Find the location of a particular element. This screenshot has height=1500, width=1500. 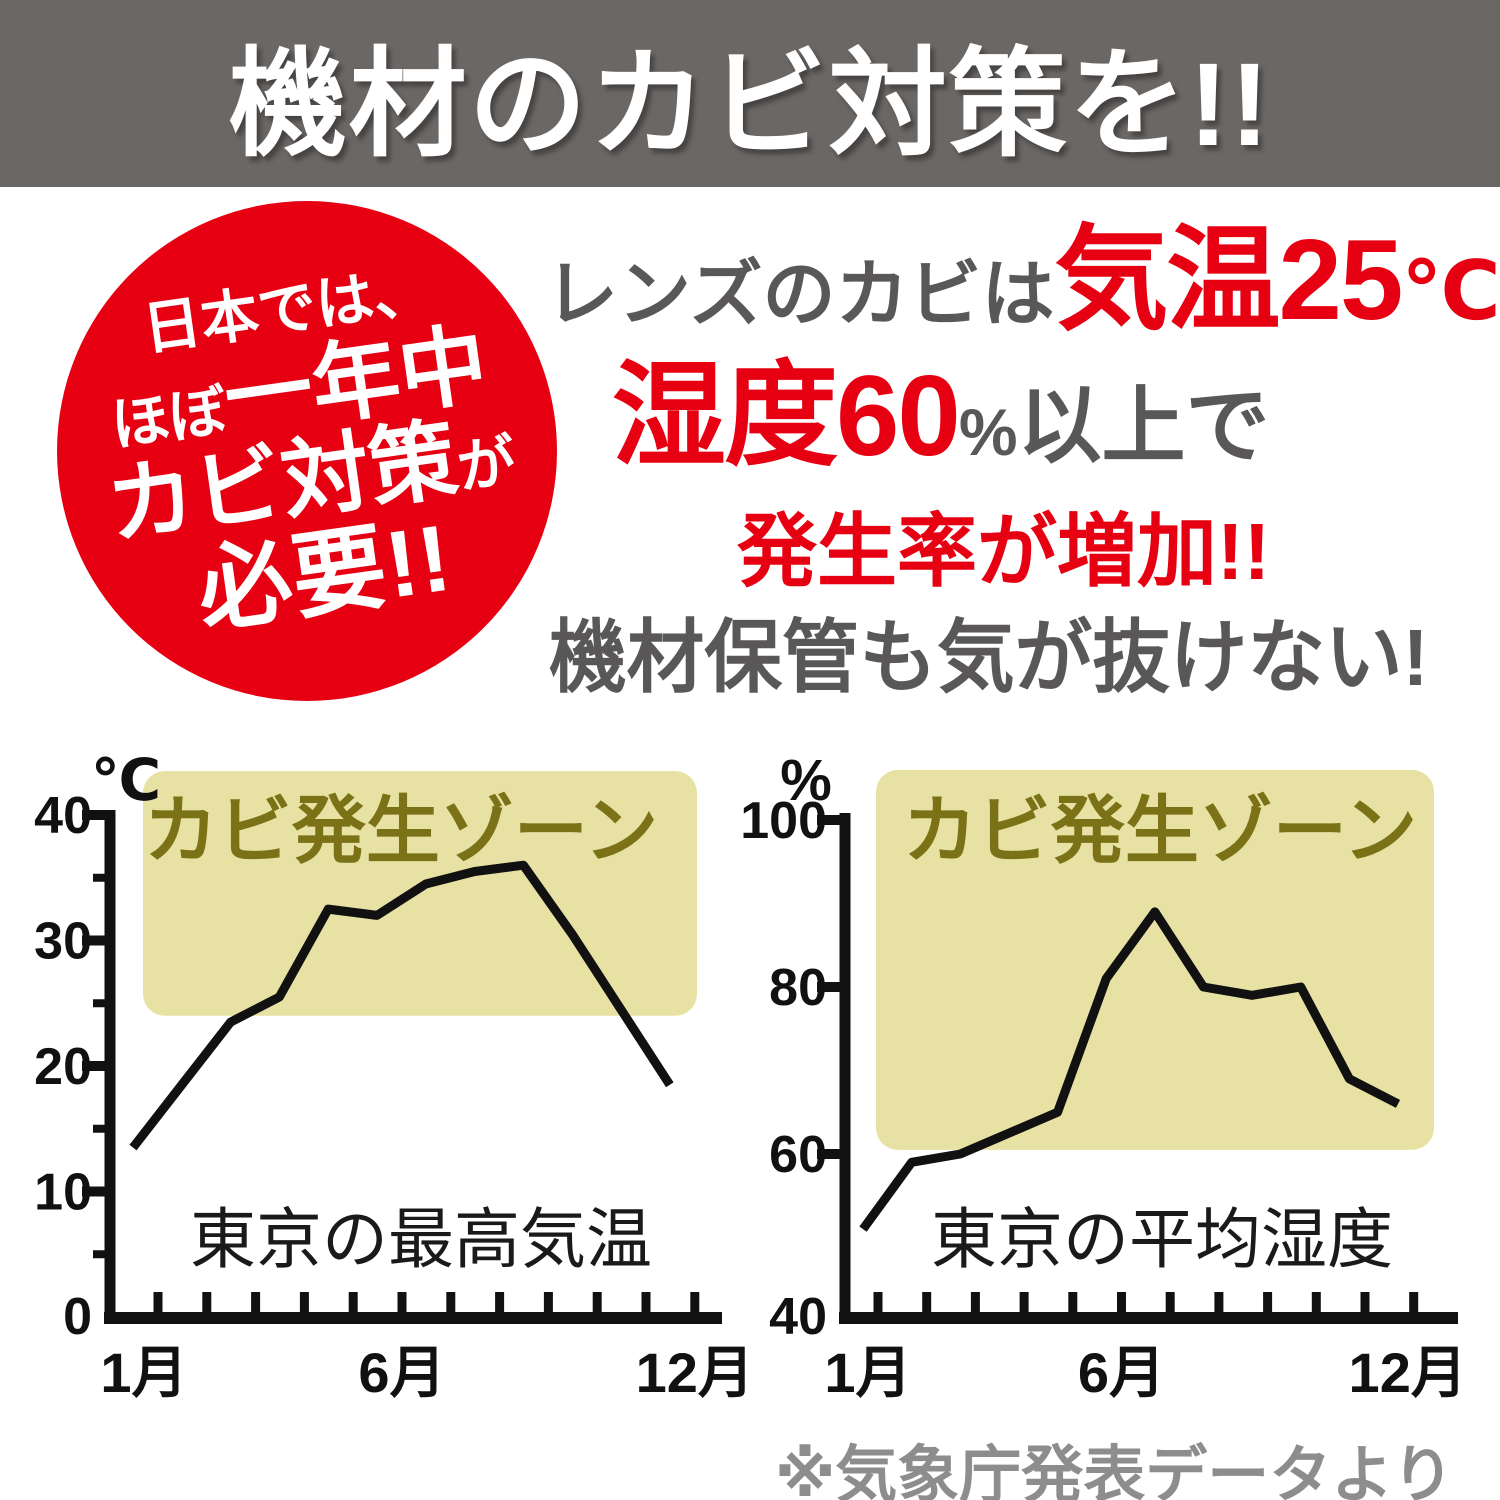

temp-data-line is located at coordinates (401, 1005).